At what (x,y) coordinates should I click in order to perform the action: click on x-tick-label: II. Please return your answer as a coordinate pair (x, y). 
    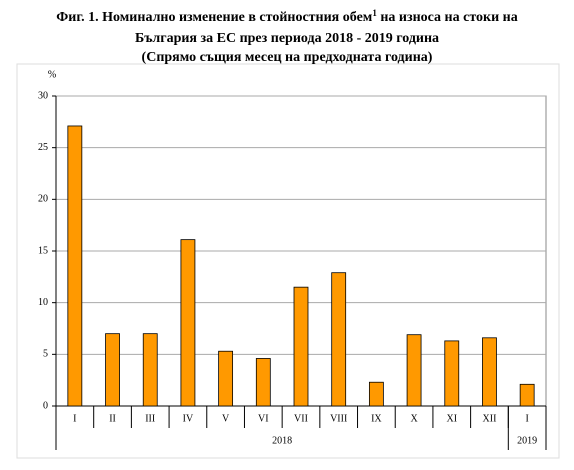
    Looking at the image, I should click on (112, 418).